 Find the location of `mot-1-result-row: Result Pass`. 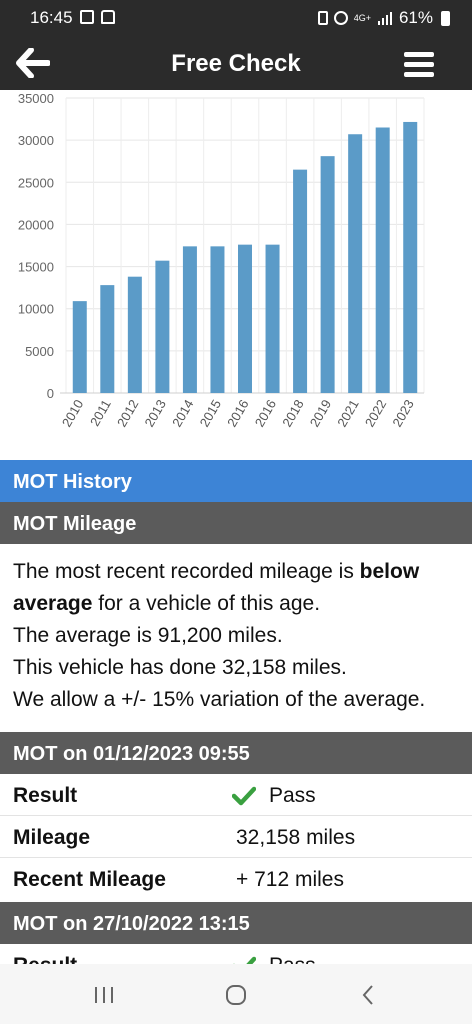

mot-1-result-row: Result Pass is located at coordinates (236, 795).